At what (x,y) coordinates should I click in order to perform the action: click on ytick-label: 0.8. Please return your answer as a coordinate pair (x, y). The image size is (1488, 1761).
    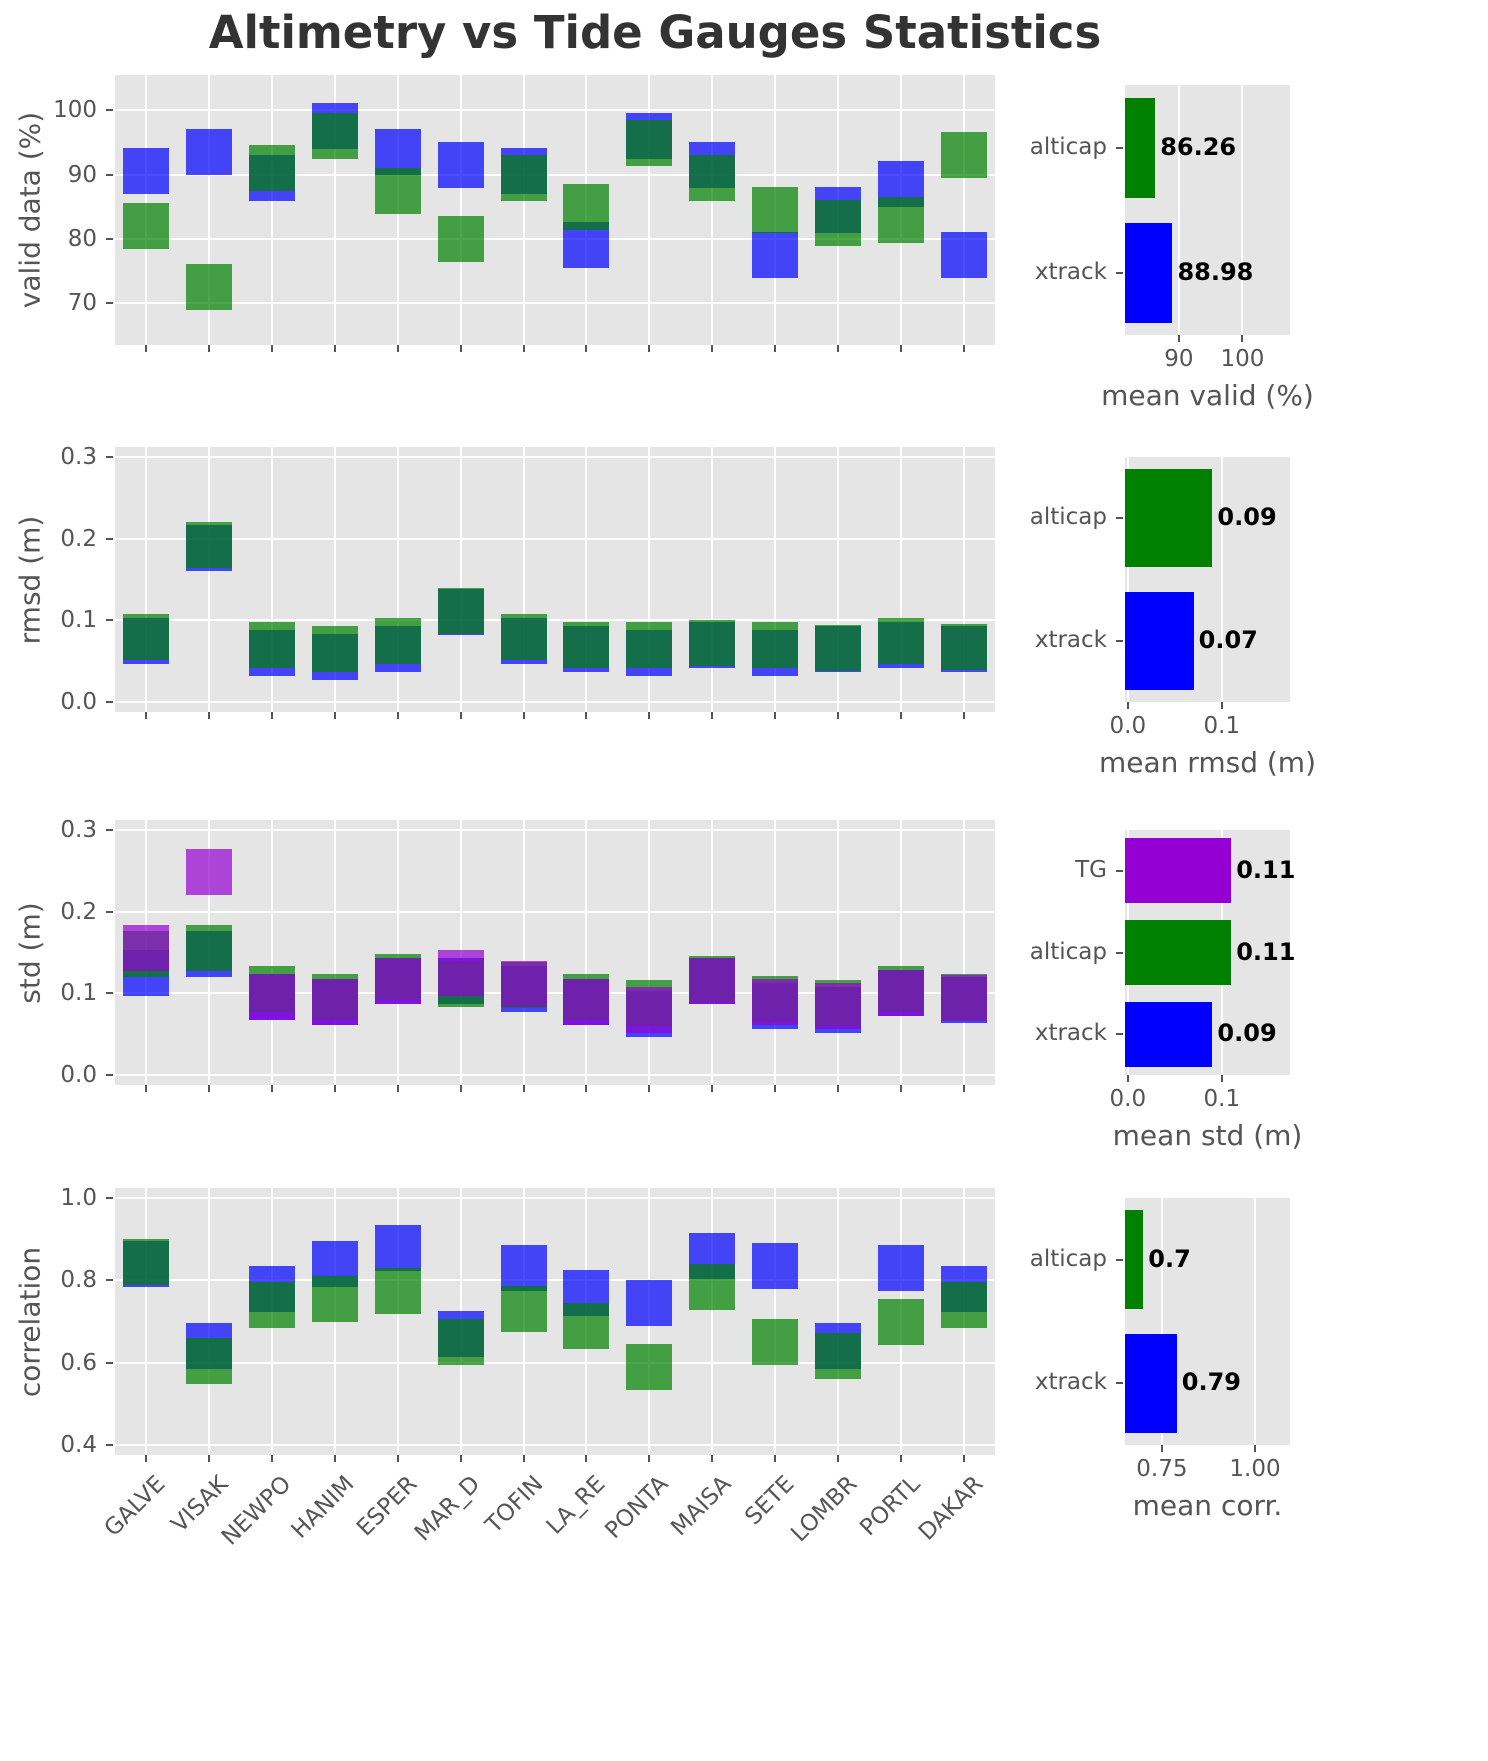
    Looking at the image, I should click on (78, 1280).